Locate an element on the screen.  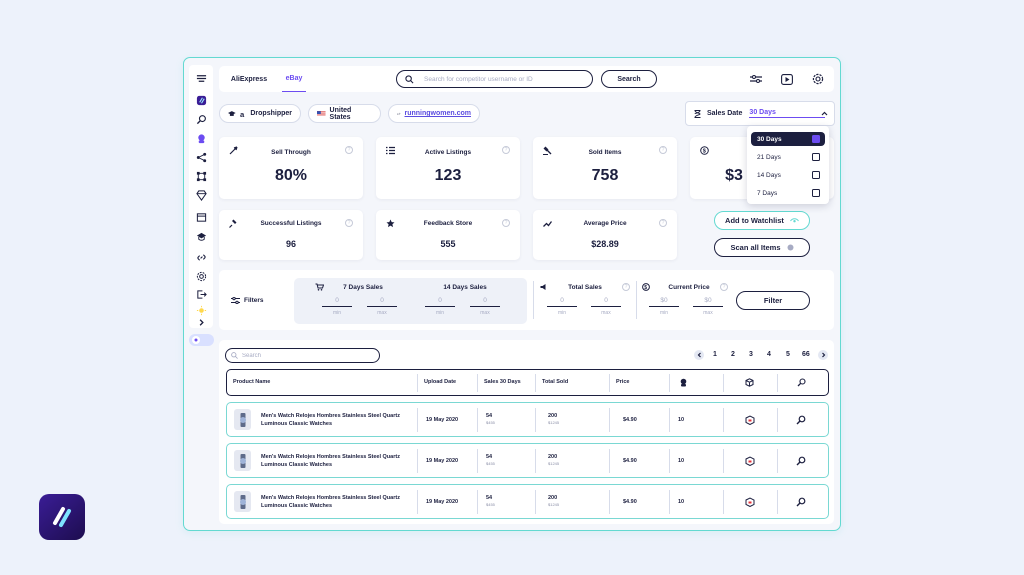
diamond-icon is located at coordinates (201, 195).